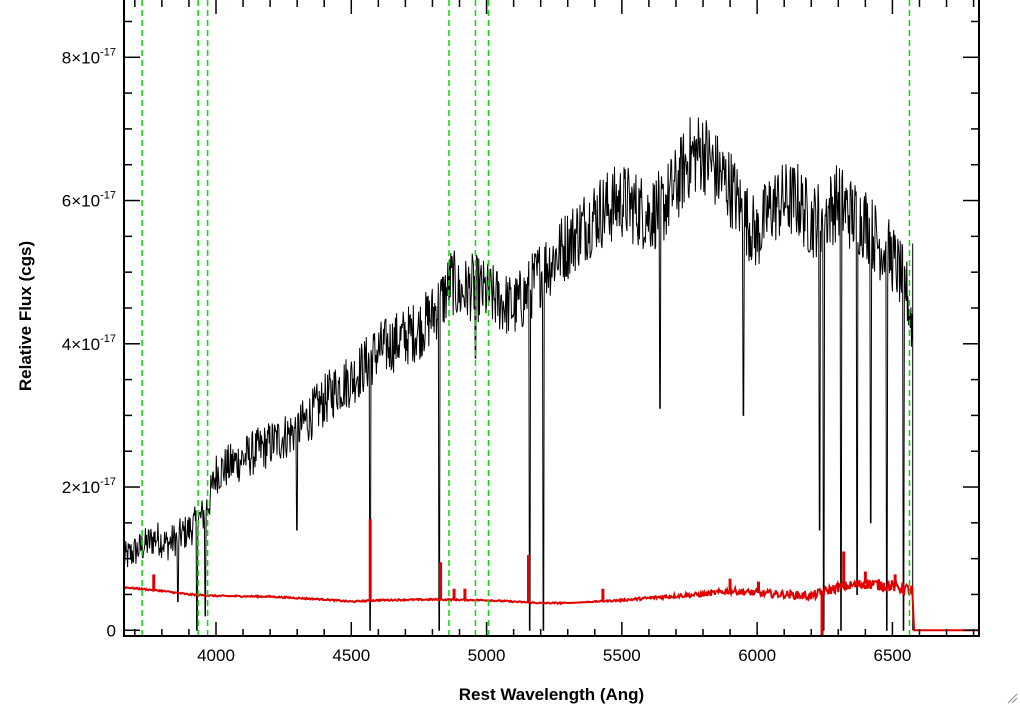 The image size is (1020, 706). Describe the element at coordinates (351, 655) in the screenshot. I see `x-tick-label: 4500` at that location.